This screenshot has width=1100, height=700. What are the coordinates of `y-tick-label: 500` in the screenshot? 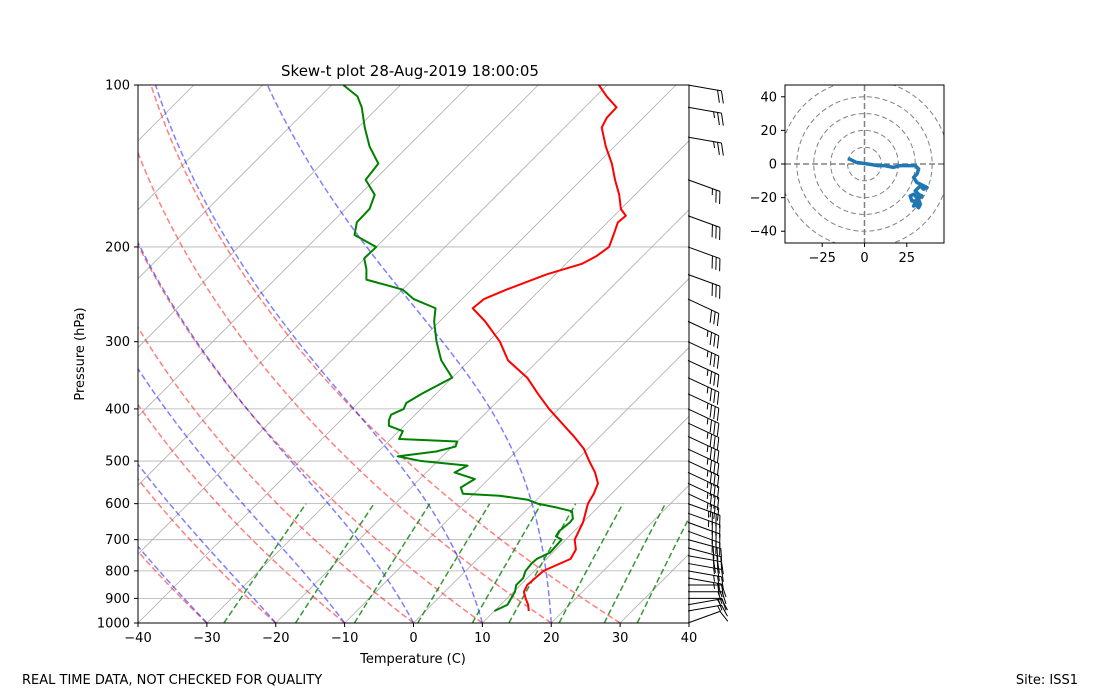 It's located at (117, 462).